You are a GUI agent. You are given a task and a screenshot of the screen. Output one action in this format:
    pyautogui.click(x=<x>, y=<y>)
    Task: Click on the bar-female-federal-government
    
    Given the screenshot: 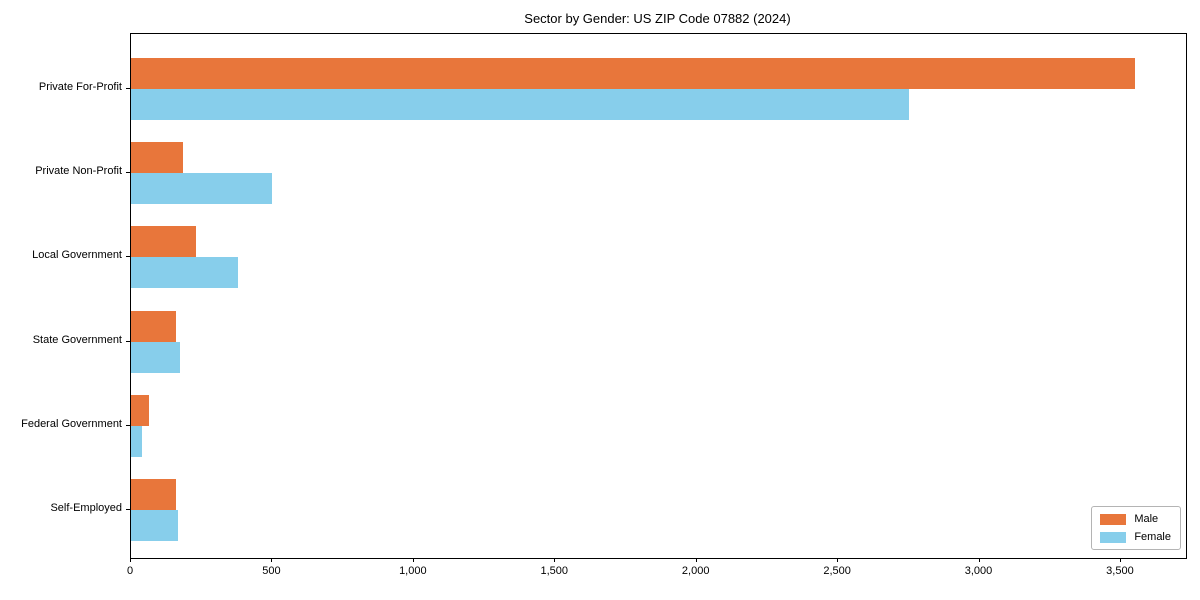 What is the action you would take?
    pyautogui.click(x=136, y=441)
    